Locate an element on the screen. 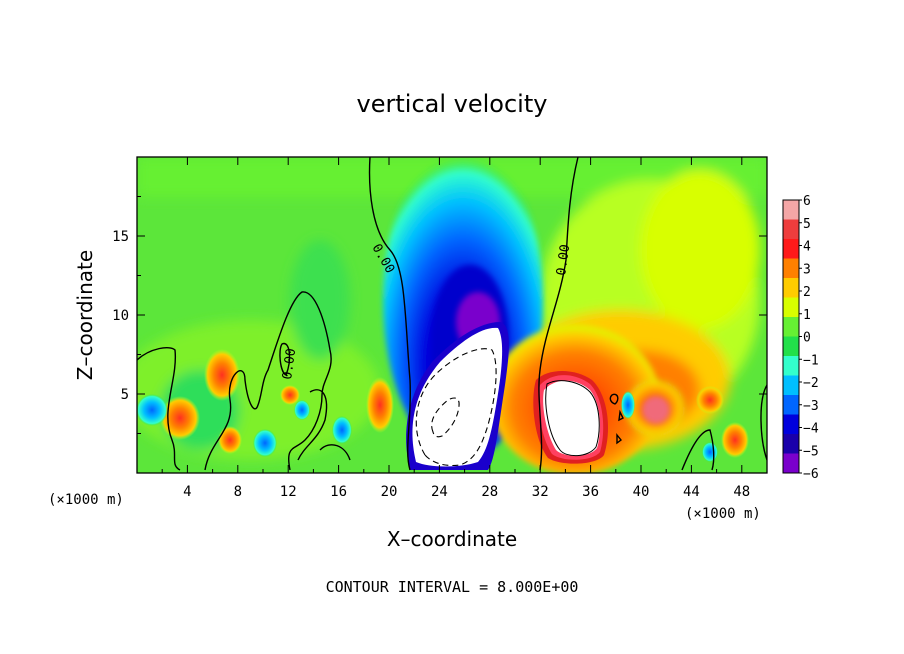 Image resolution: width=904 pixels, height=654 pixels. colorbar-label: 0 is located at coordinates (807, 338).